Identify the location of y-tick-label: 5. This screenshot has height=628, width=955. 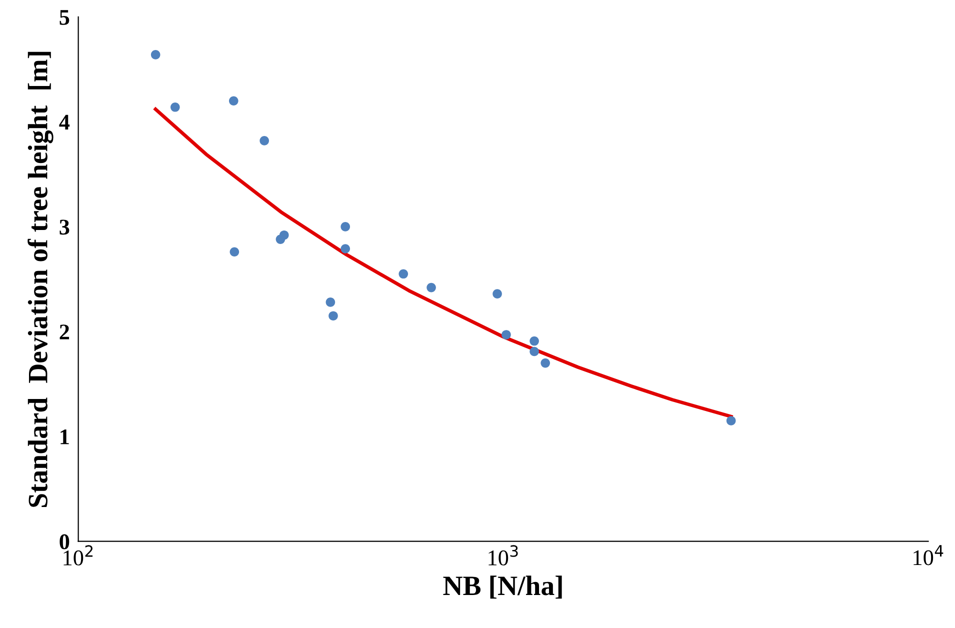
(65, 17).